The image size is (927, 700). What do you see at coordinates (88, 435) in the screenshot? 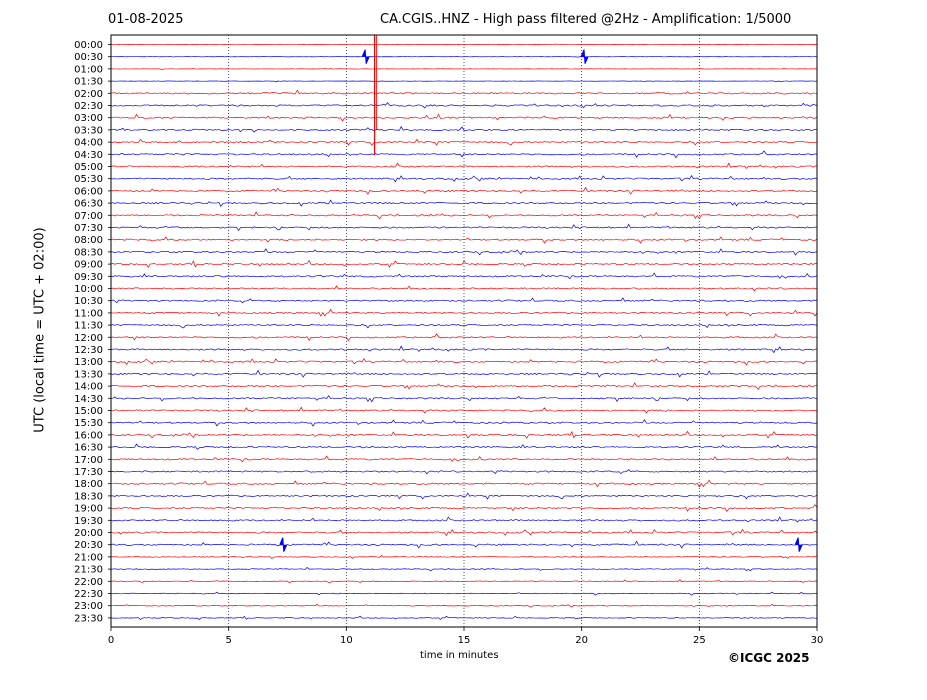
I see `y-tick-label: 16:00` at bounding box center [88, 435].